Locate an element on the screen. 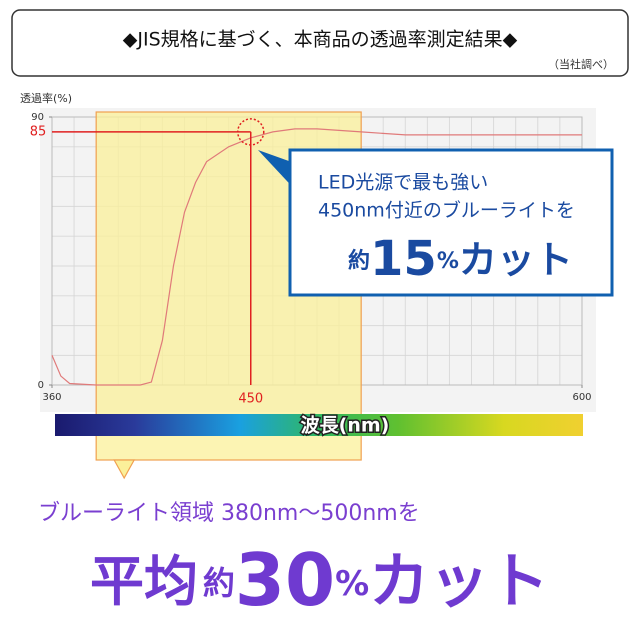 The image size is (640, 640). callout-suffix: カット is located at coordinates (516, 260).